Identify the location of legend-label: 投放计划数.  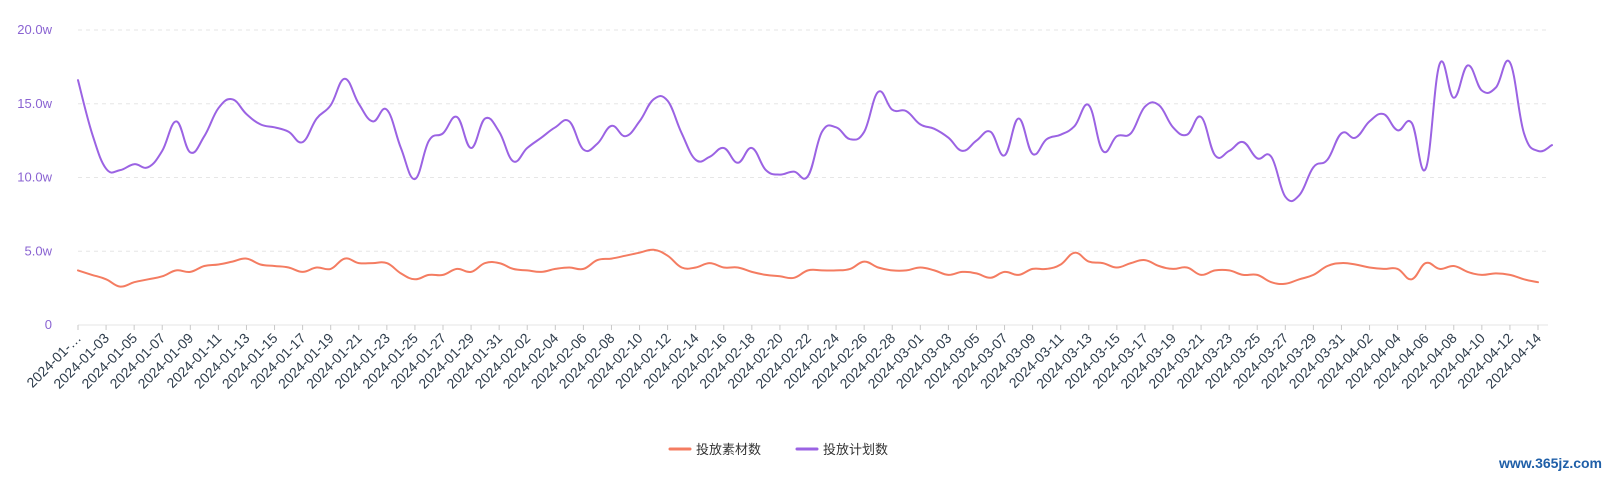
(855, 449).